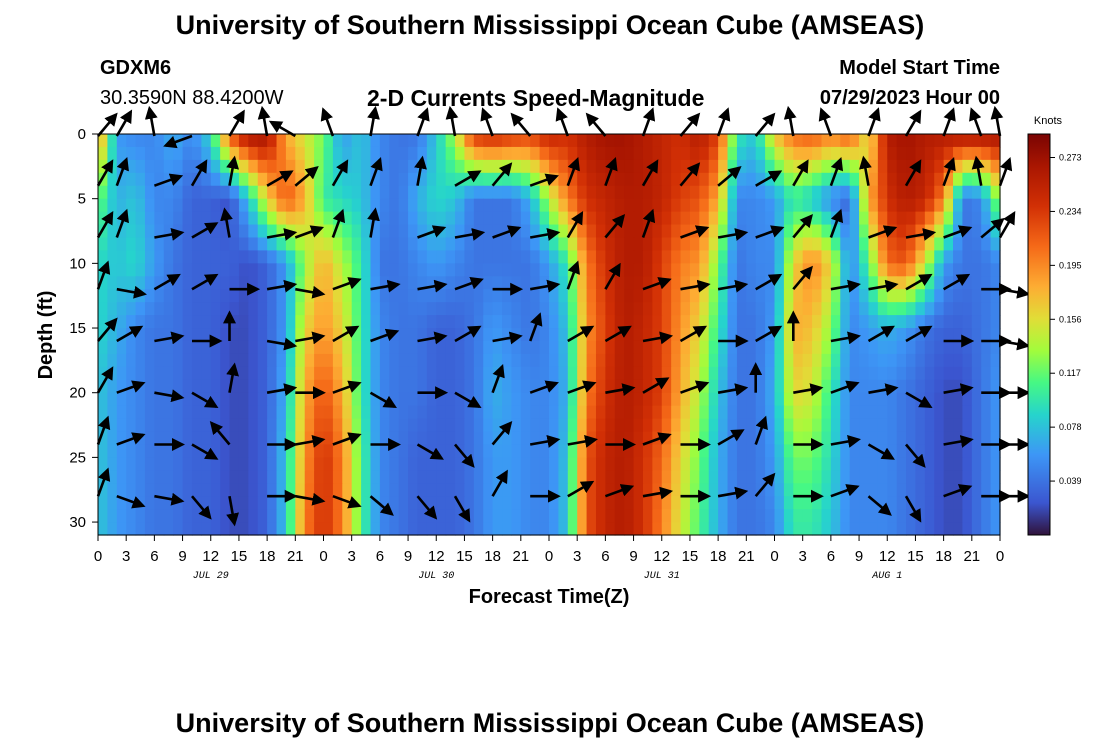  What do you see at coordinates (136, 68) in the screenshot?
I see `station-id: GDXM6` at bounding box center [136, 68].